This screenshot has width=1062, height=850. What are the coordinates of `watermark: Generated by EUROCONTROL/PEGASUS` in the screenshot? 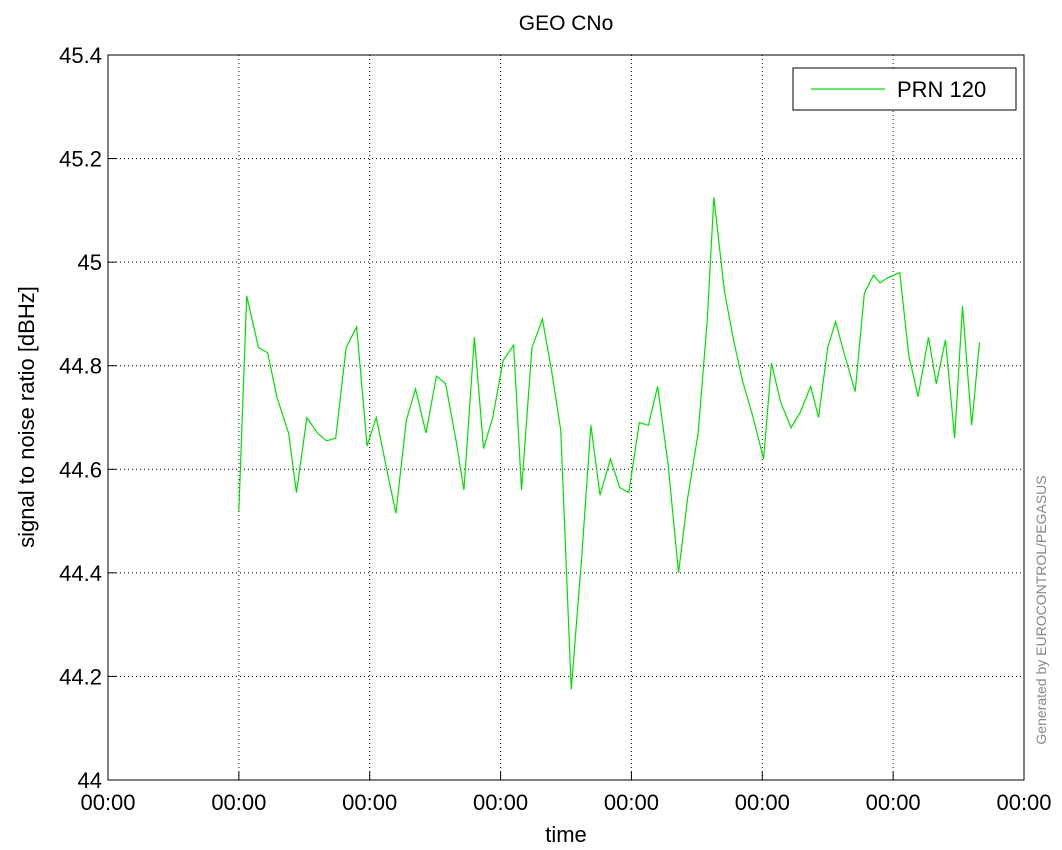 It's located at (1041, 609).